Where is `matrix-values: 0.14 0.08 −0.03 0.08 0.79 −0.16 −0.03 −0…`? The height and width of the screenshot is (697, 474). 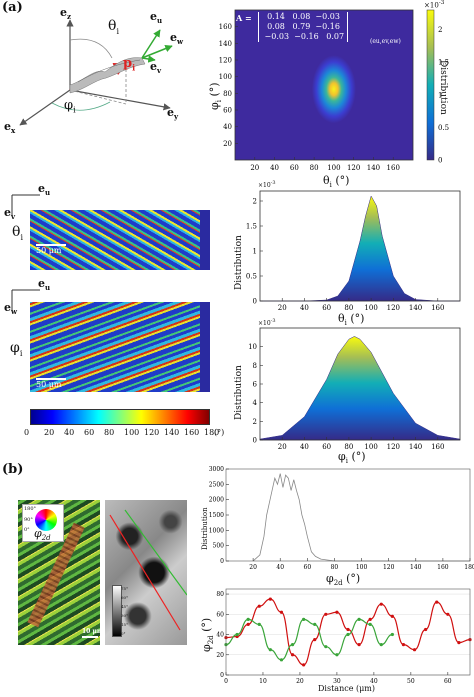 matrix-values: 0.14 0.08 −0.03 0.08 0.79 −0.16 −0.03 −0… is located at coordinates (303, 27).